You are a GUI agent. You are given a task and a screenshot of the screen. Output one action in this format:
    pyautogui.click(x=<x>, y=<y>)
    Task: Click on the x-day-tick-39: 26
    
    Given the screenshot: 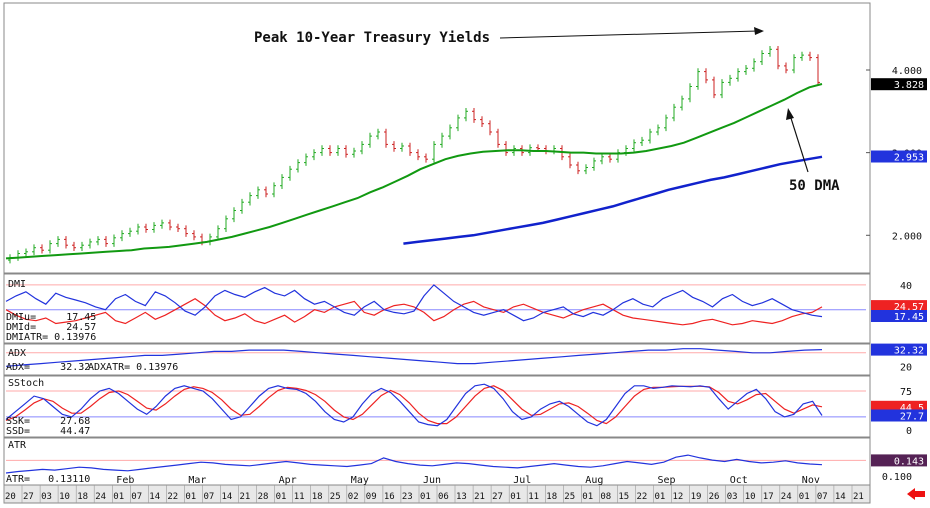 What is the action you would take?
    pyautogui.click(x=714, y=497)
    